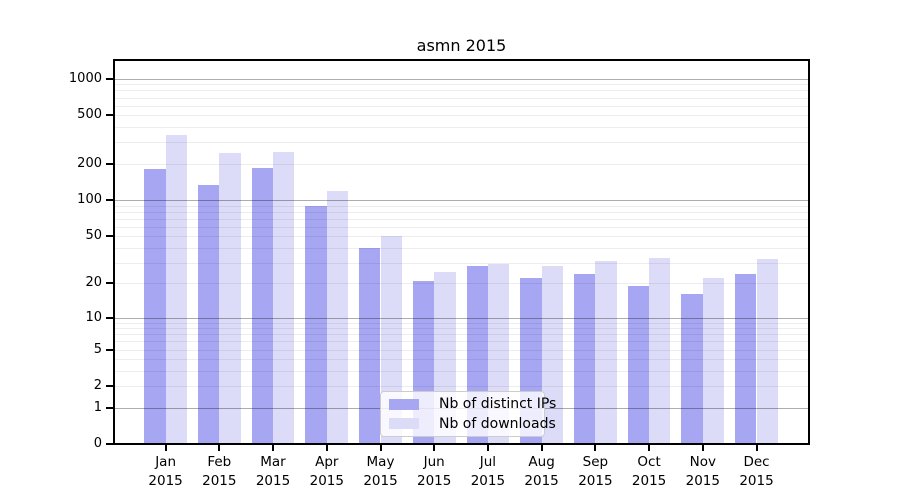 The height and width of the screenshot is (500, 900). What do you see at coordinates (97, 386) in the screenshot?
I see `y-tick-label: 2` at bounding box center [97, 386].